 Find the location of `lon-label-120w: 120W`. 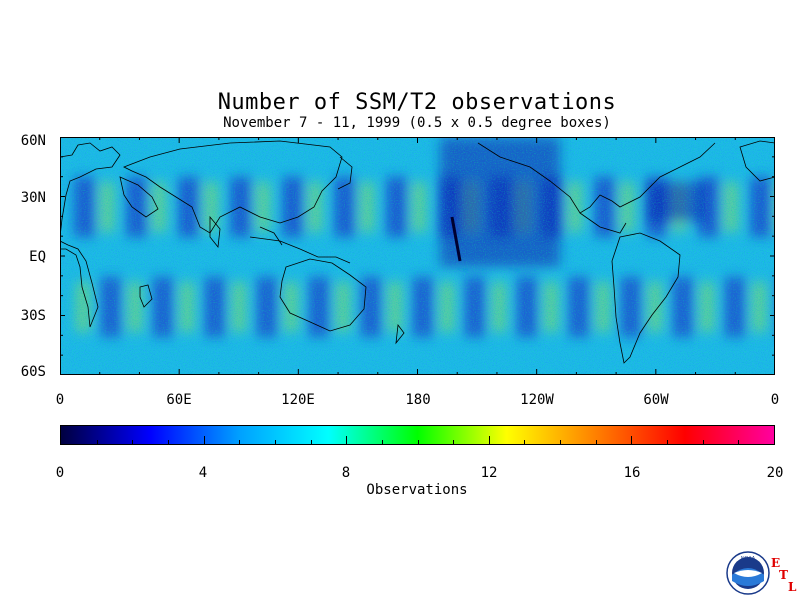

lon-label-120w: 120W is located at coordinates (537, 400).